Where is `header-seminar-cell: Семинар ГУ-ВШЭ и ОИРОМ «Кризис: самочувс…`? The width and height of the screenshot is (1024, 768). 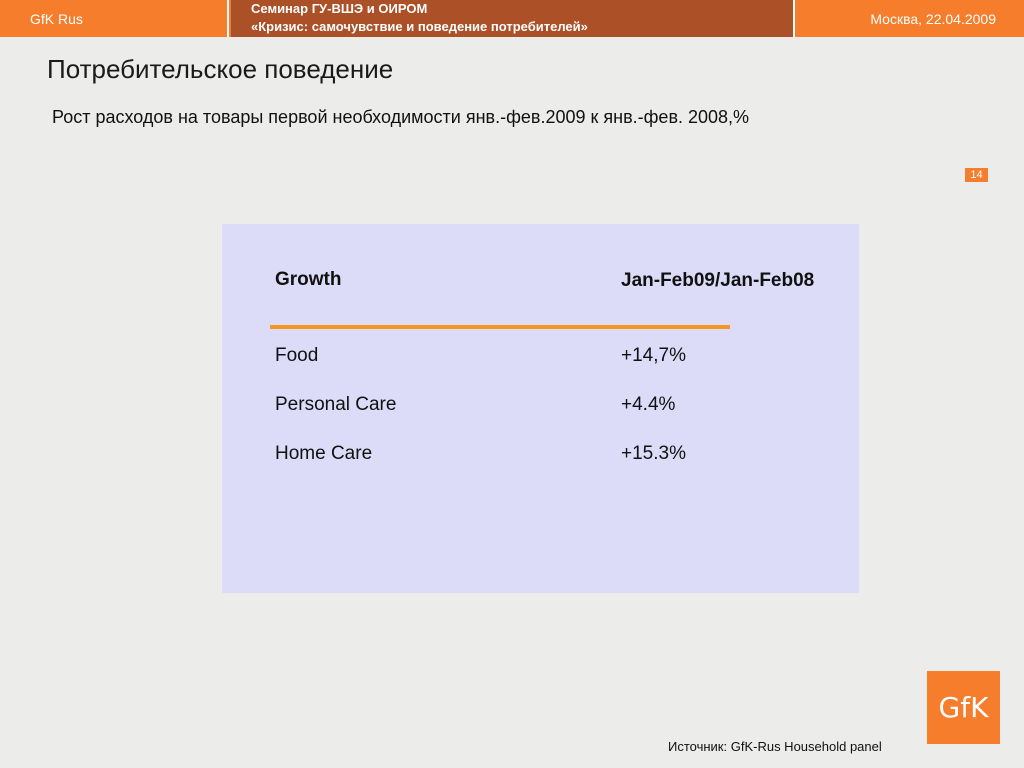
header-seminar-cell: Семинар ГУ-ВШЭ и ОИРОМ «Кризис: самочувс… is located at coordinates (513, 18).